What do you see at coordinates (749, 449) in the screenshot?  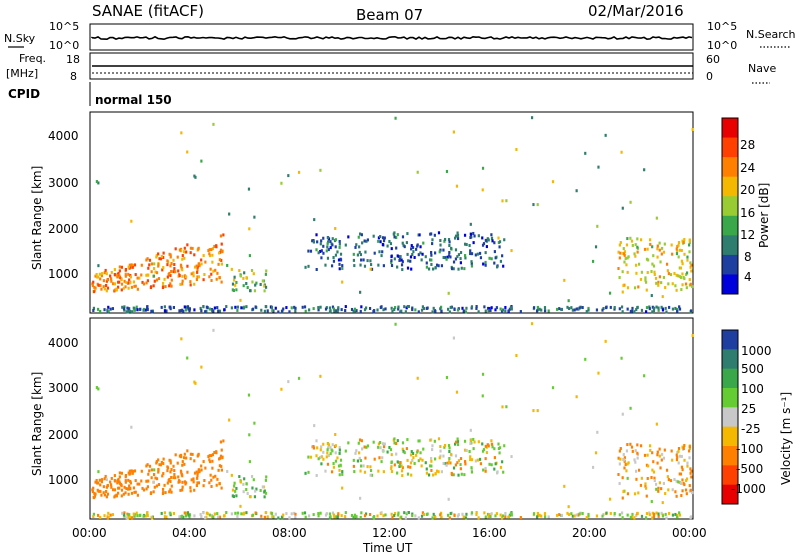 I see `vel-cb-tick-neg100: -100` at bounding box center [749, 449].